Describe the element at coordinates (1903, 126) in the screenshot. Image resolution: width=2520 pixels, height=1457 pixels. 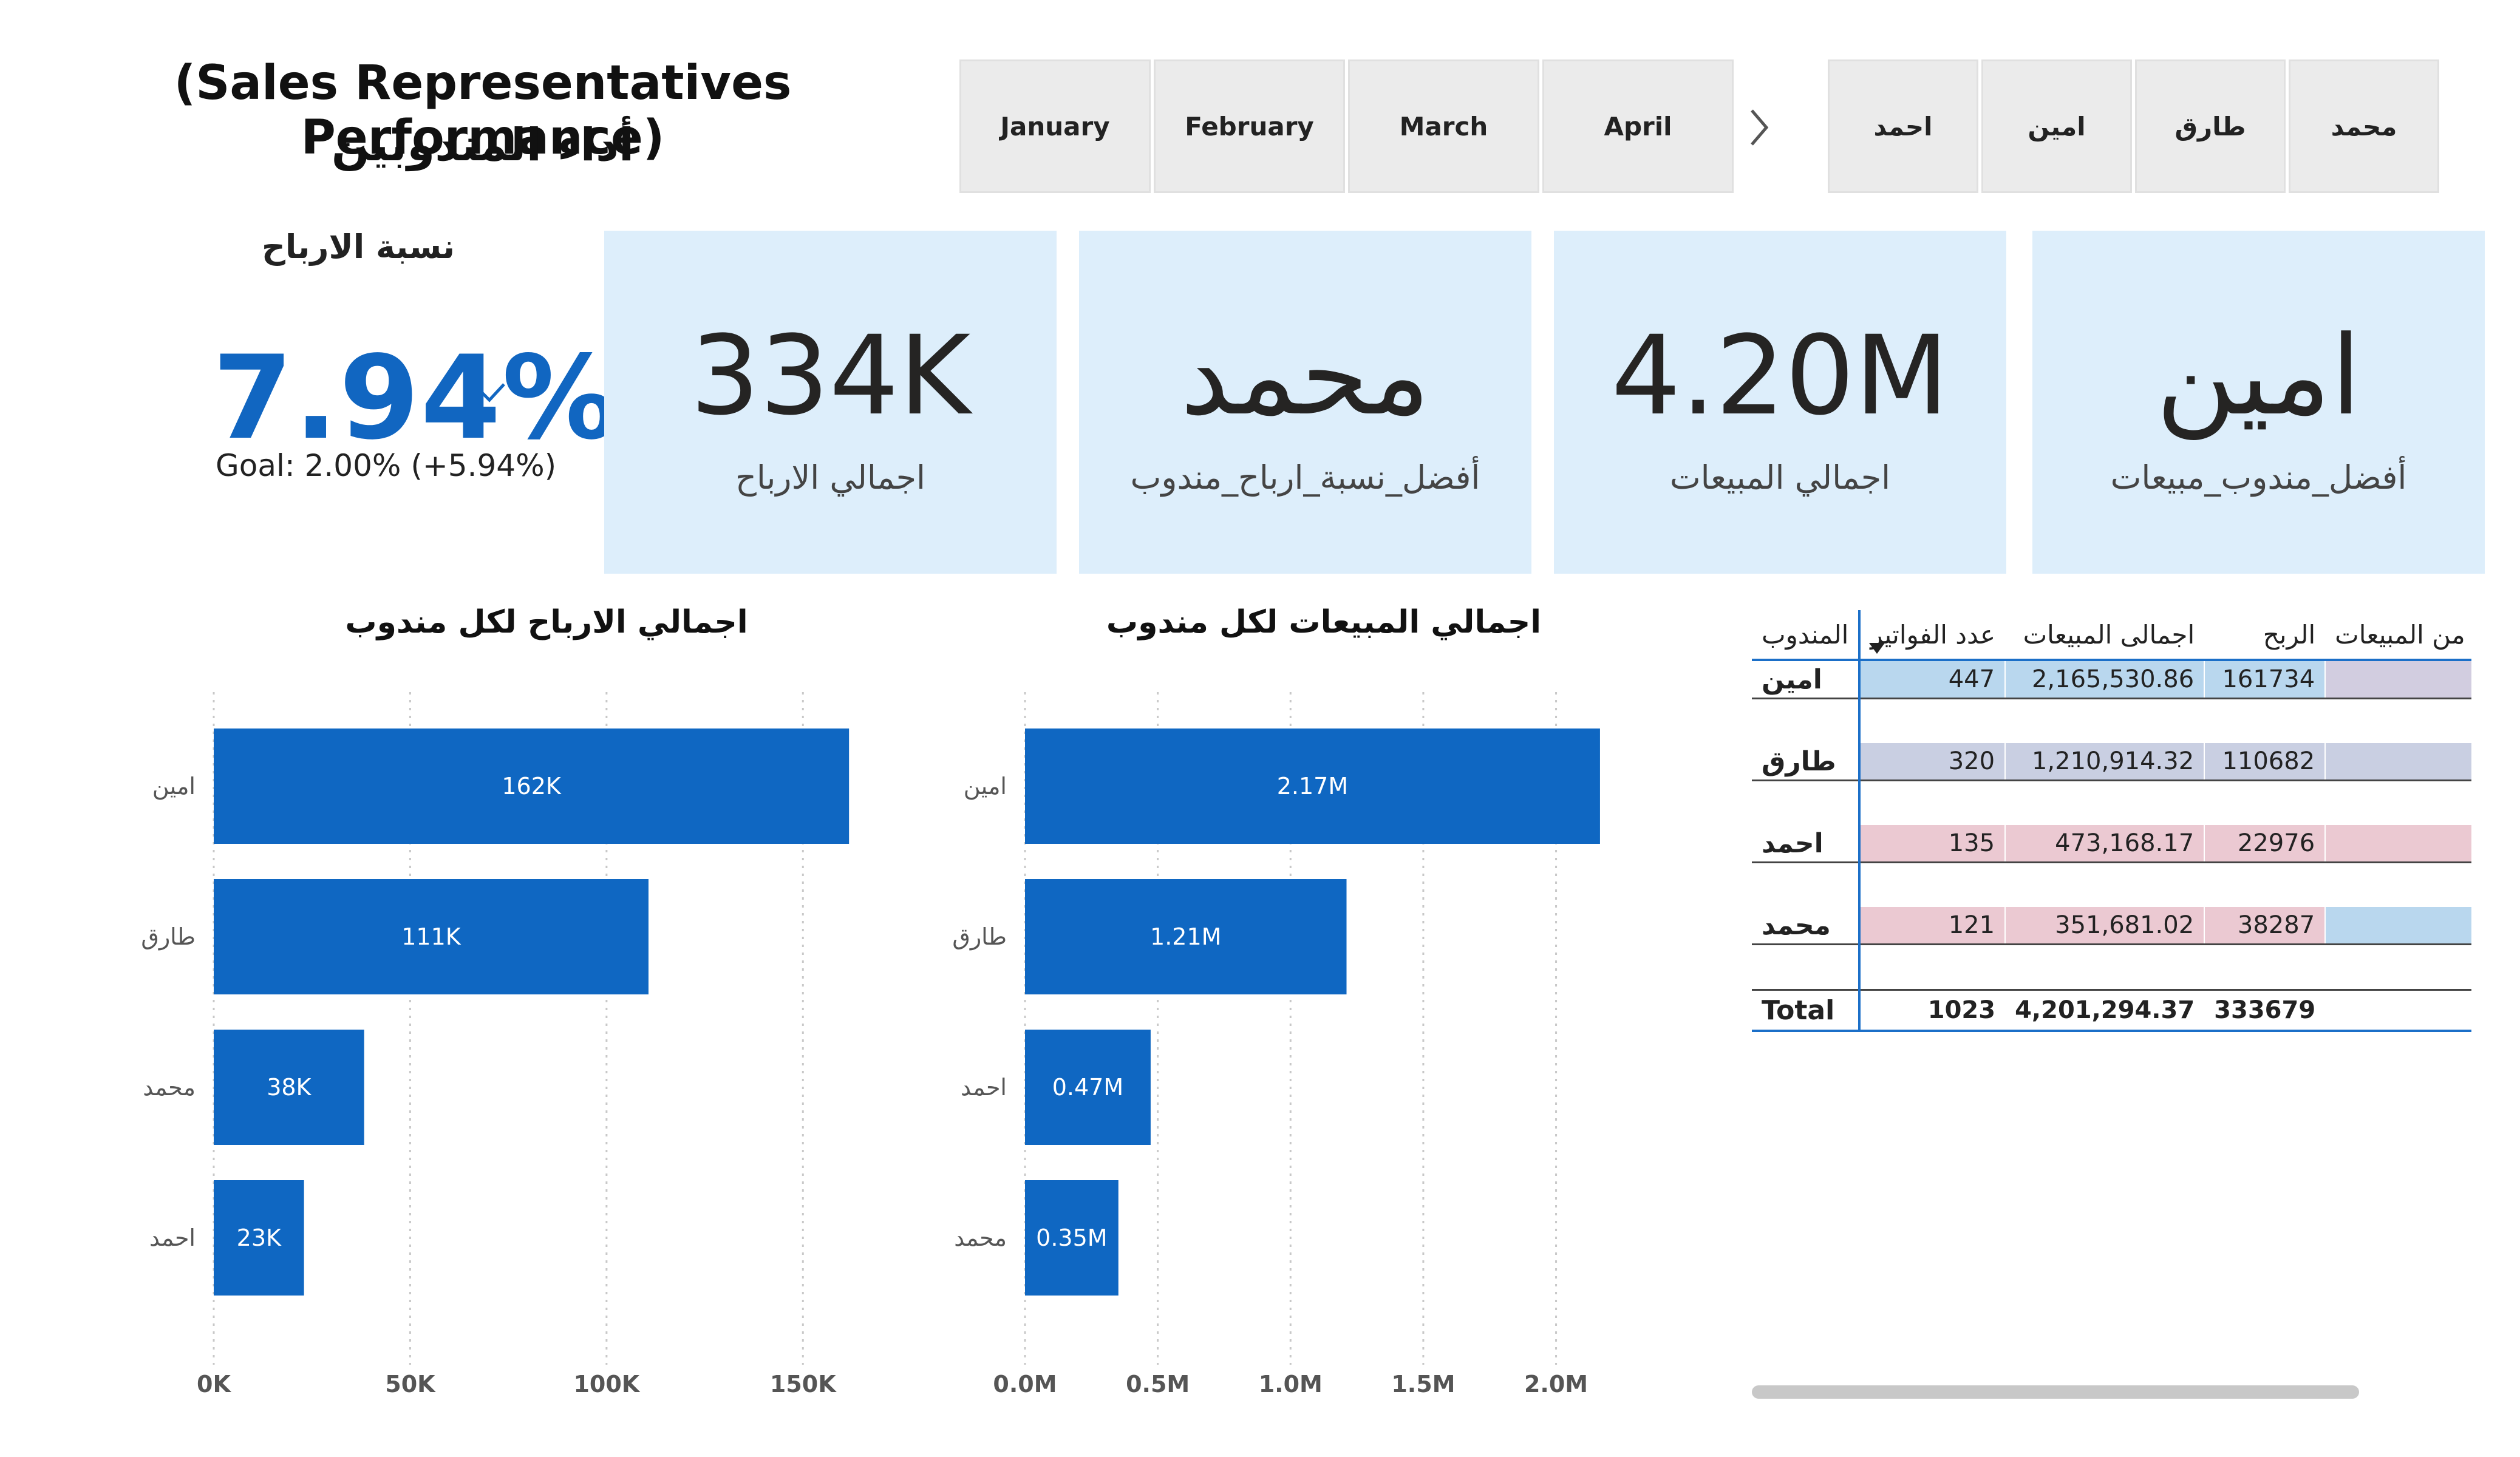
I see `slicer-rep-ahmad: احمد` at that location.